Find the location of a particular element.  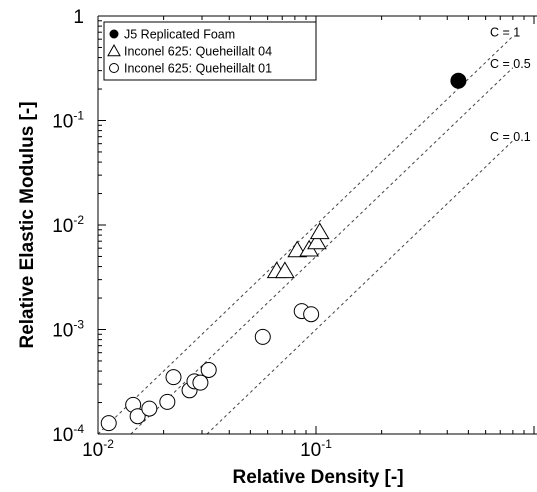

y-tick-label-0-exp: -4 is located at coordinates (78, 429).